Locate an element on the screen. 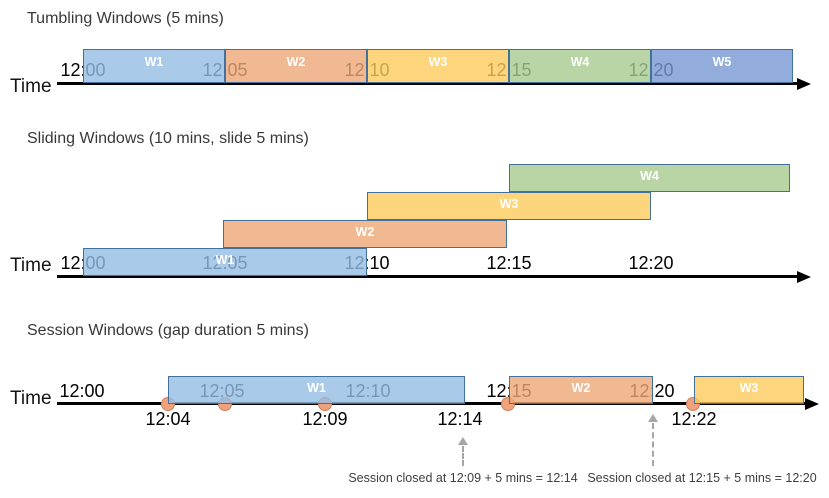  session-window-w2: W2 is located at coordinates (581, 390).